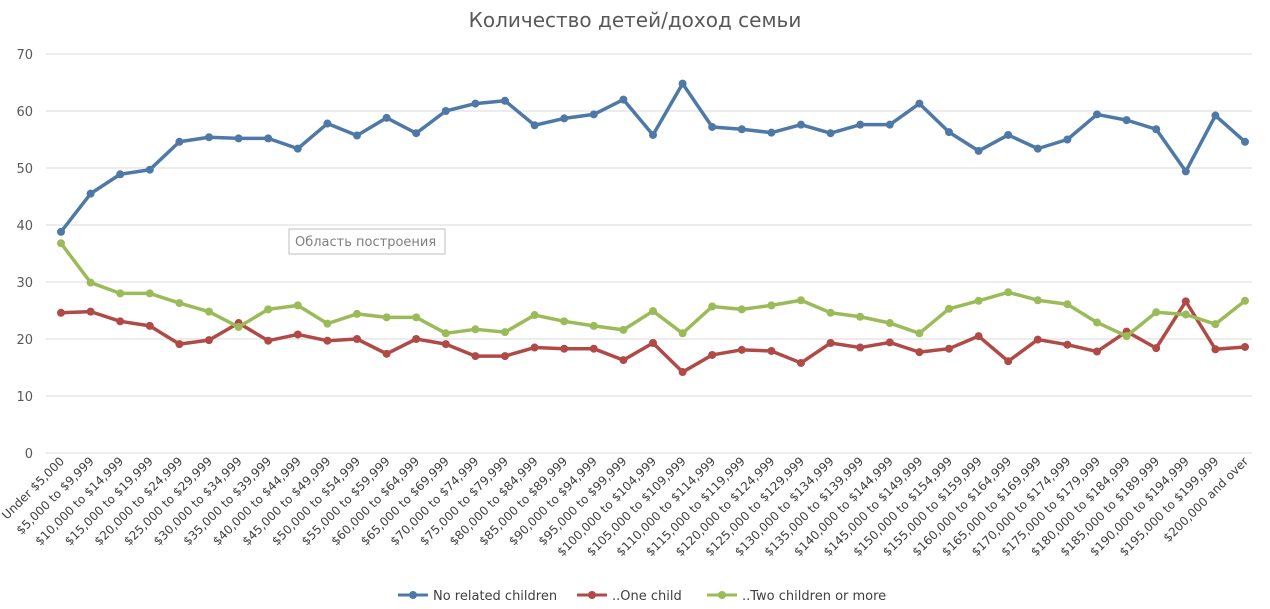  I want to click on y-tick-label: 70, so click(24, 55).